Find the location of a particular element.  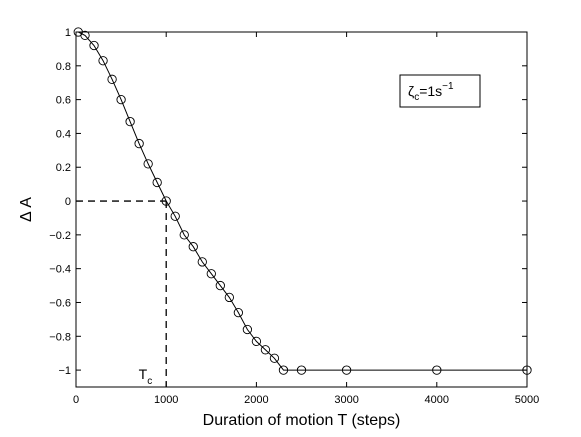

legend-label: ζc=1s−1 is located at coordinates (431, 92).